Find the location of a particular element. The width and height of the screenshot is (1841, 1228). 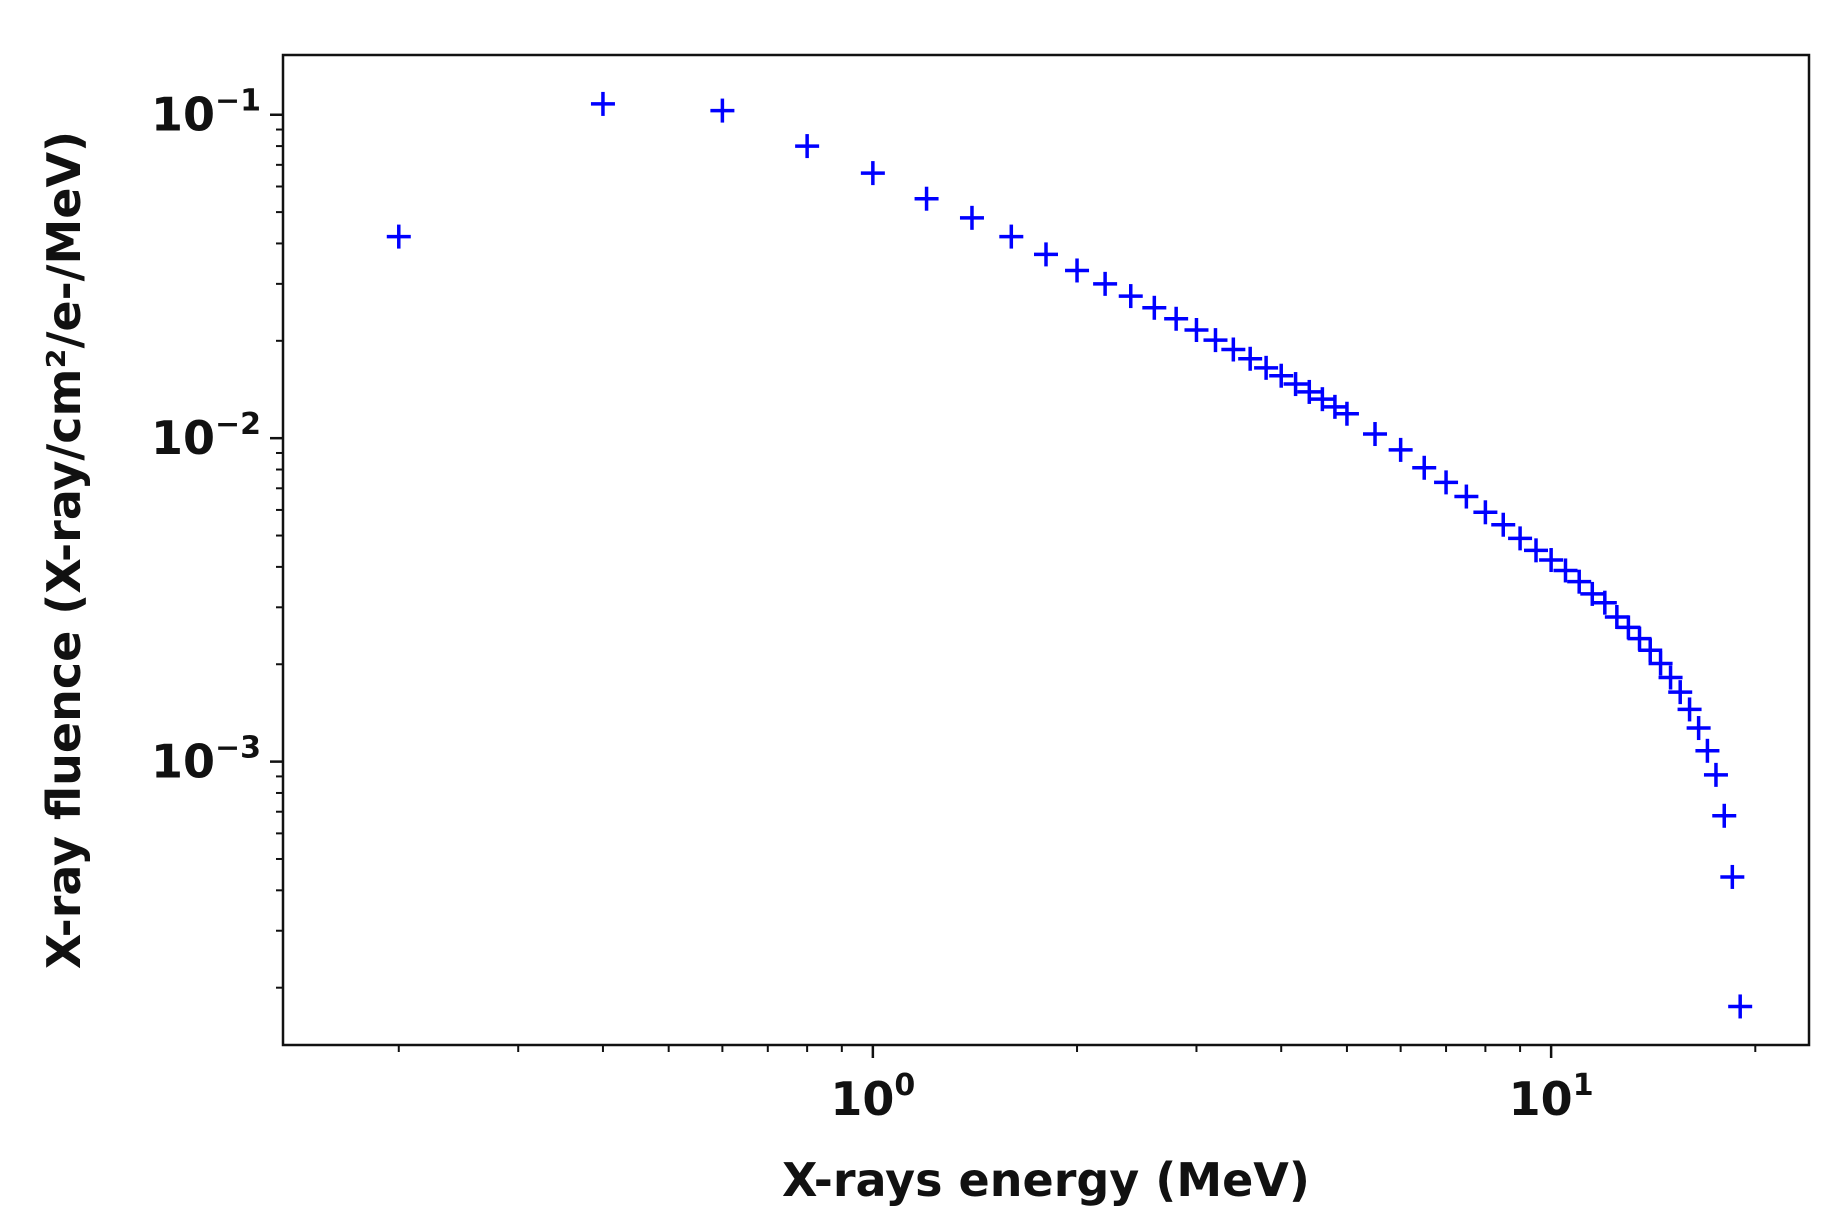

y-tick-label: 10⁻¹ is located at coordinates (206, 113).